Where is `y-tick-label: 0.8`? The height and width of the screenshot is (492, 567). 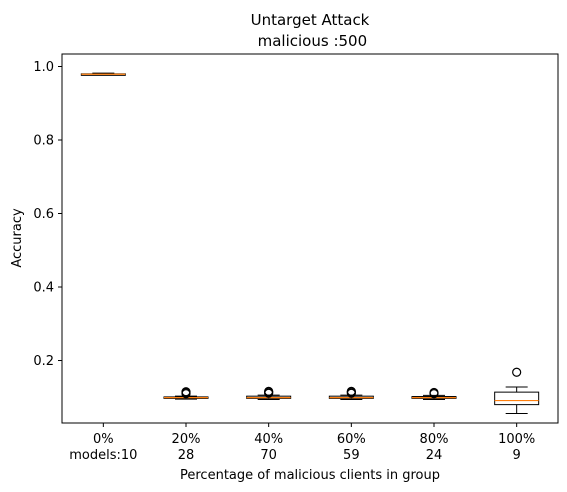
y-tick-label: 0.8 is located at coordinates (43, 141).